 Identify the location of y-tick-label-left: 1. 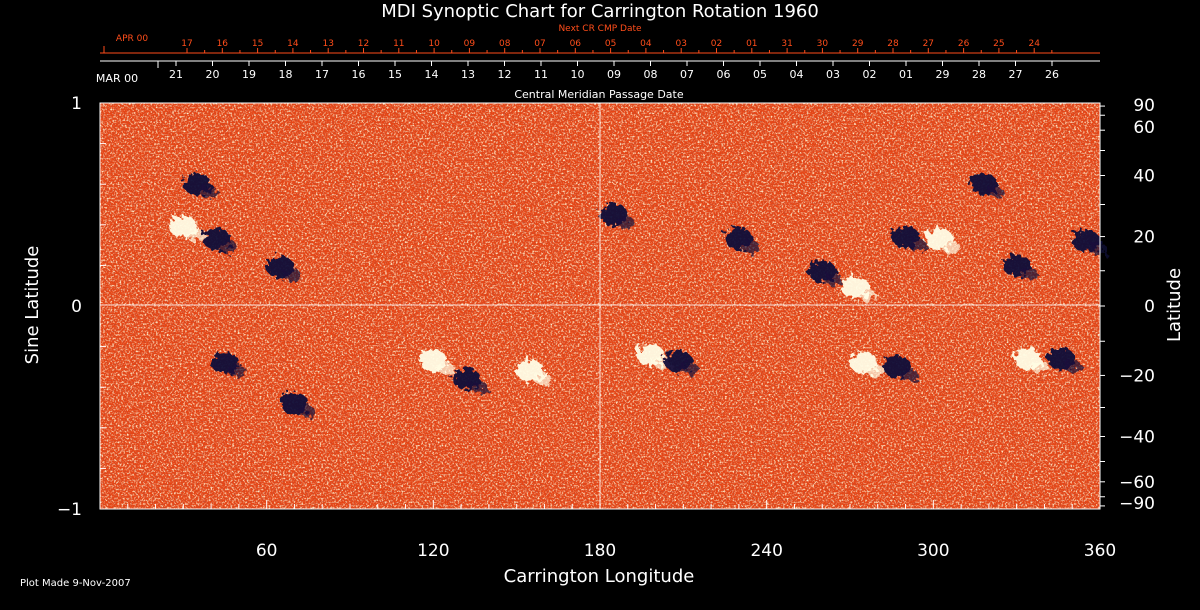
(76, 104).